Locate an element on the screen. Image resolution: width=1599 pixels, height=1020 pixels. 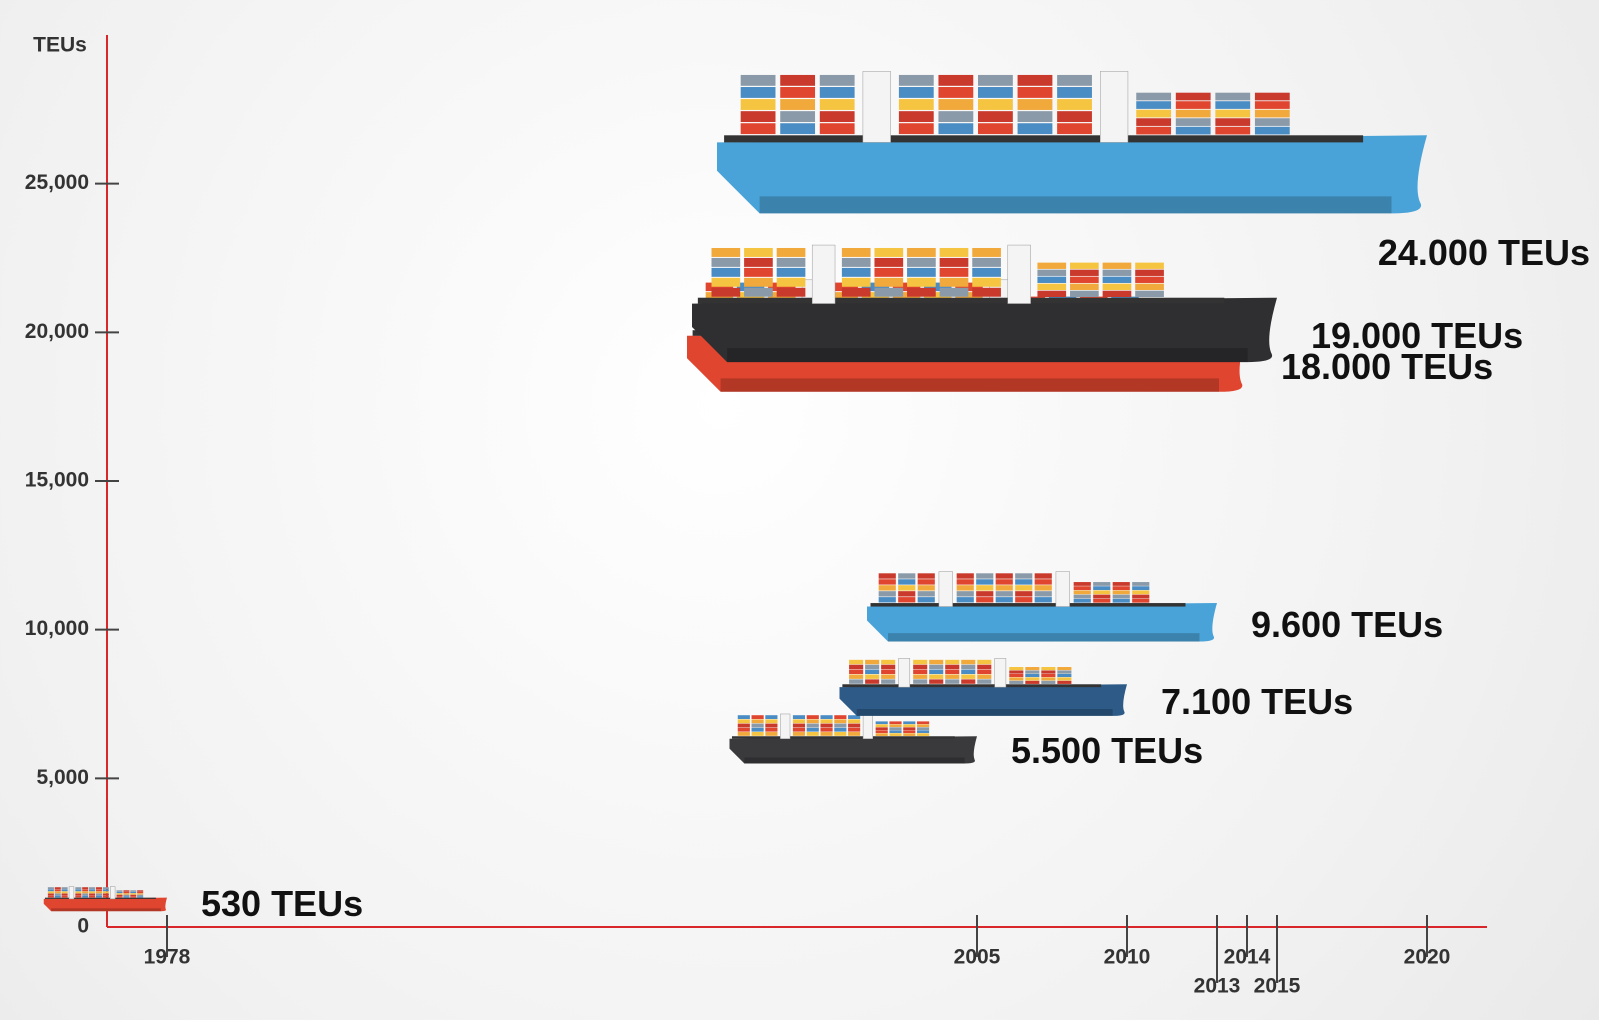
x-tick-label: 2020 is located at coordinates (1427, 957).